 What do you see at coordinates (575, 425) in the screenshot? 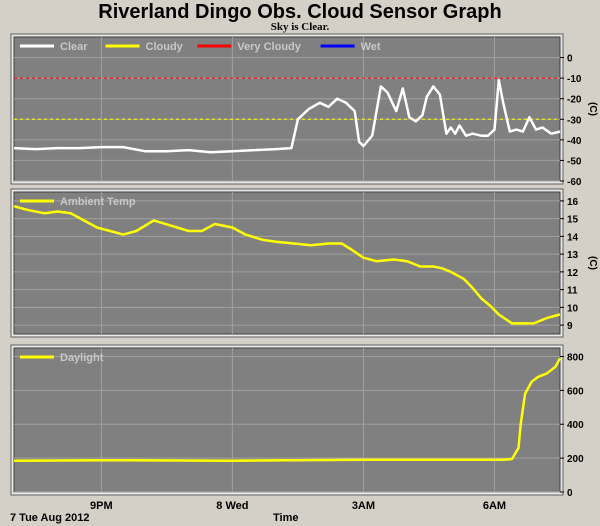
I see `y-tick-label: 400` at bounding box center [575, 425].